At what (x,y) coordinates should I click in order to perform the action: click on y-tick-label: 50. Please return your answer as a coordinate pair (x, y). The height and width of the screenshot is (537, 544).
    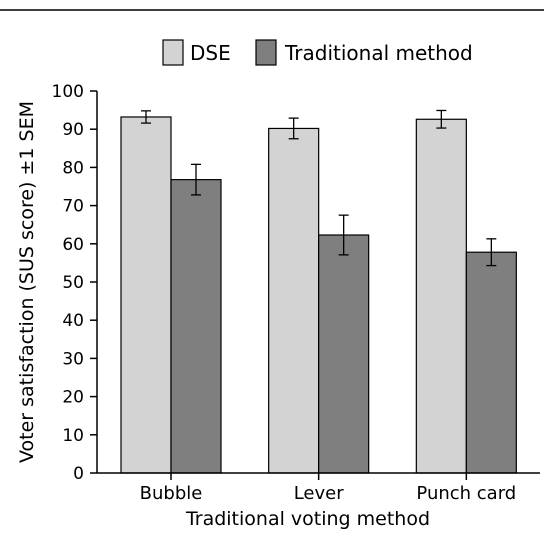
    Looking at the image, I should click on (73, 283).